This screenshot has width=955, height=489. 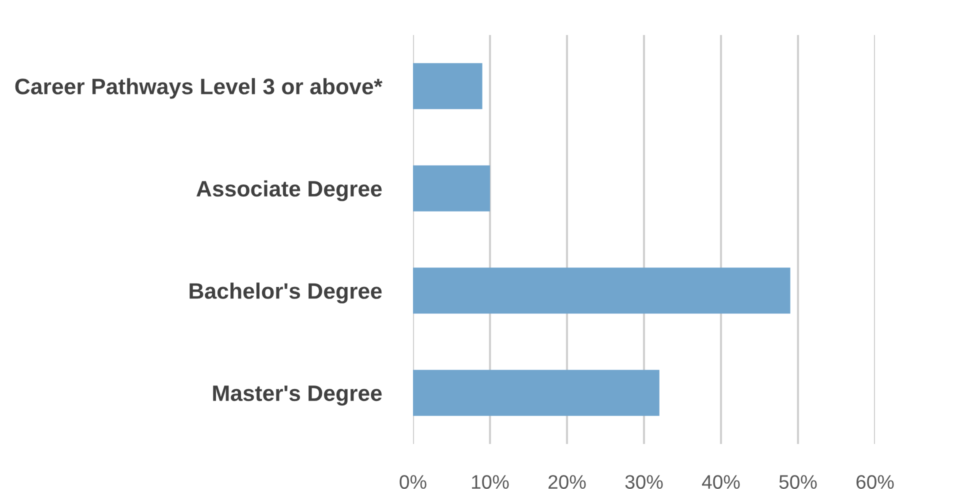 What do you see at coordinates (490, 482) in the screenshot?
I see `x-tick-label: 10%` at bounding box center [490, 482].